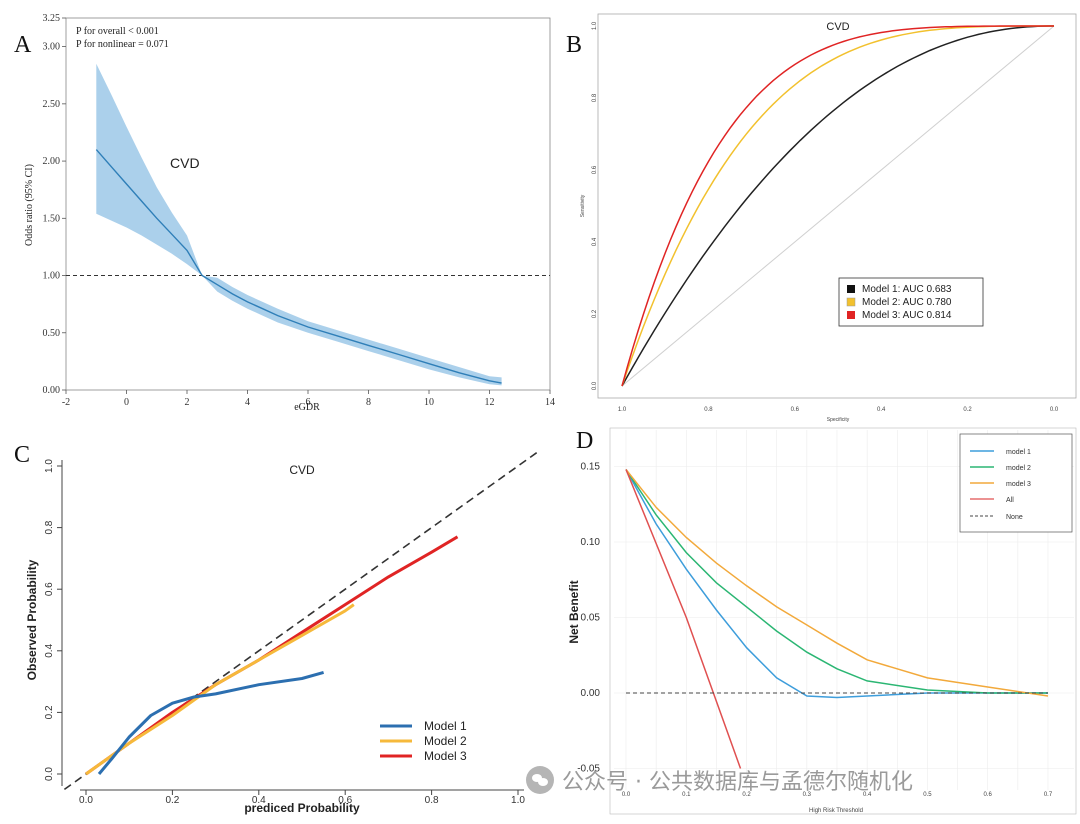 The height and width of the screenshot is (824, 1080). I want to click on x-tick-label: 12, so click(490, 402).